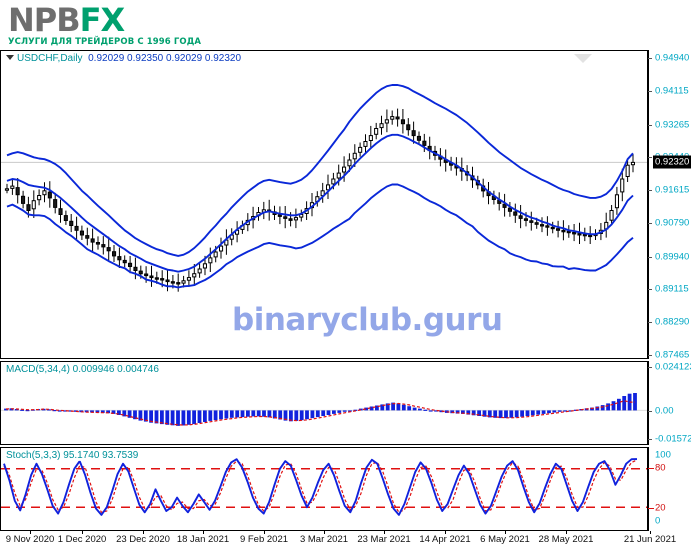 The width and height of the screenshot is (691, 549). What do you see at coordinates (165, 58) in the screenshot?
I see `ohlc-values: 0.92029 0.92350 0.92029 0.92320` at bounding box center [165, 58].